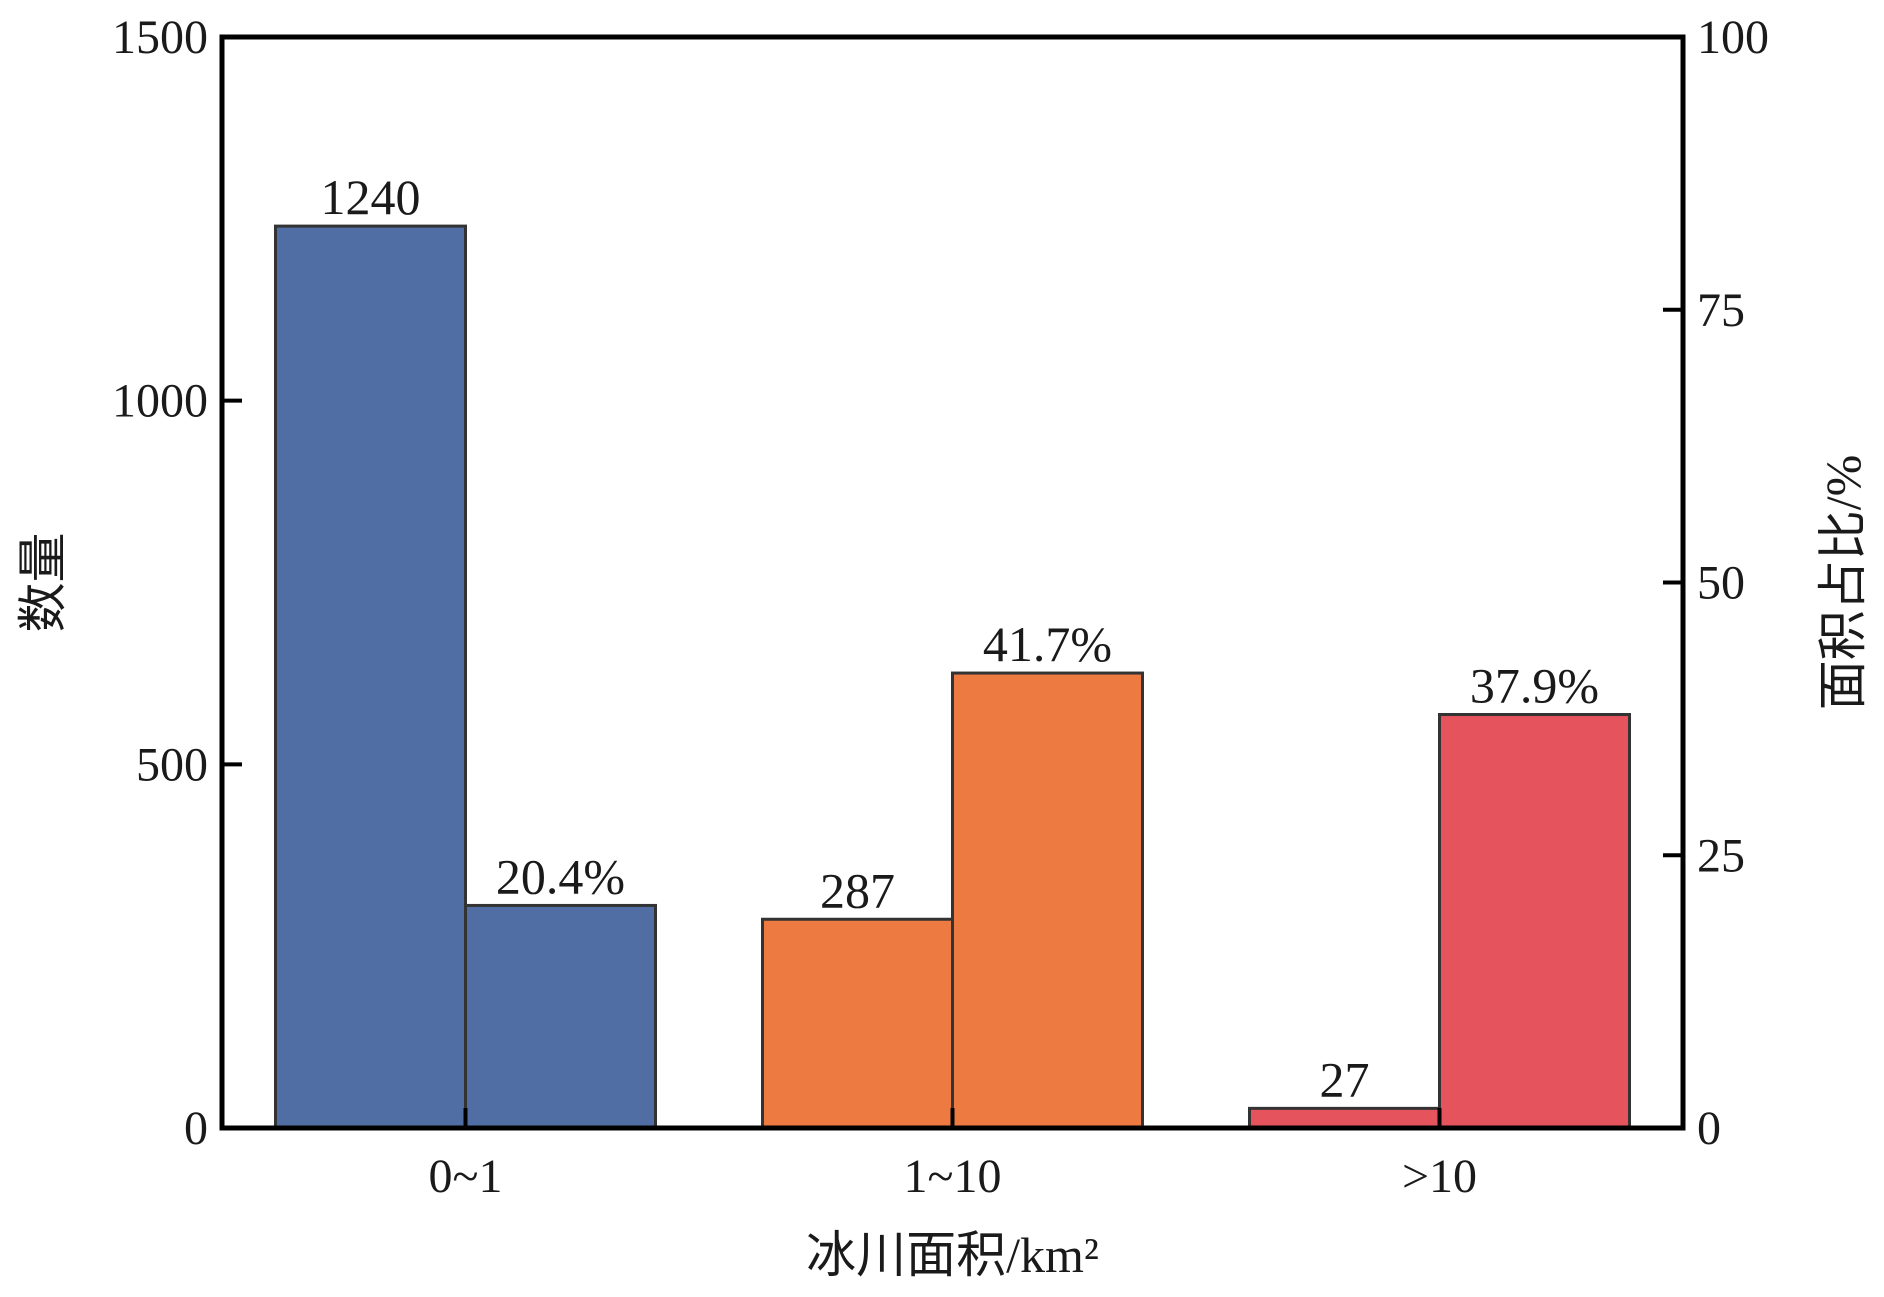  What do you see at coordinates (1047, 900) in the screenshot?
I see `bar-1~10-area-share` at bounding box center [1047, 900].